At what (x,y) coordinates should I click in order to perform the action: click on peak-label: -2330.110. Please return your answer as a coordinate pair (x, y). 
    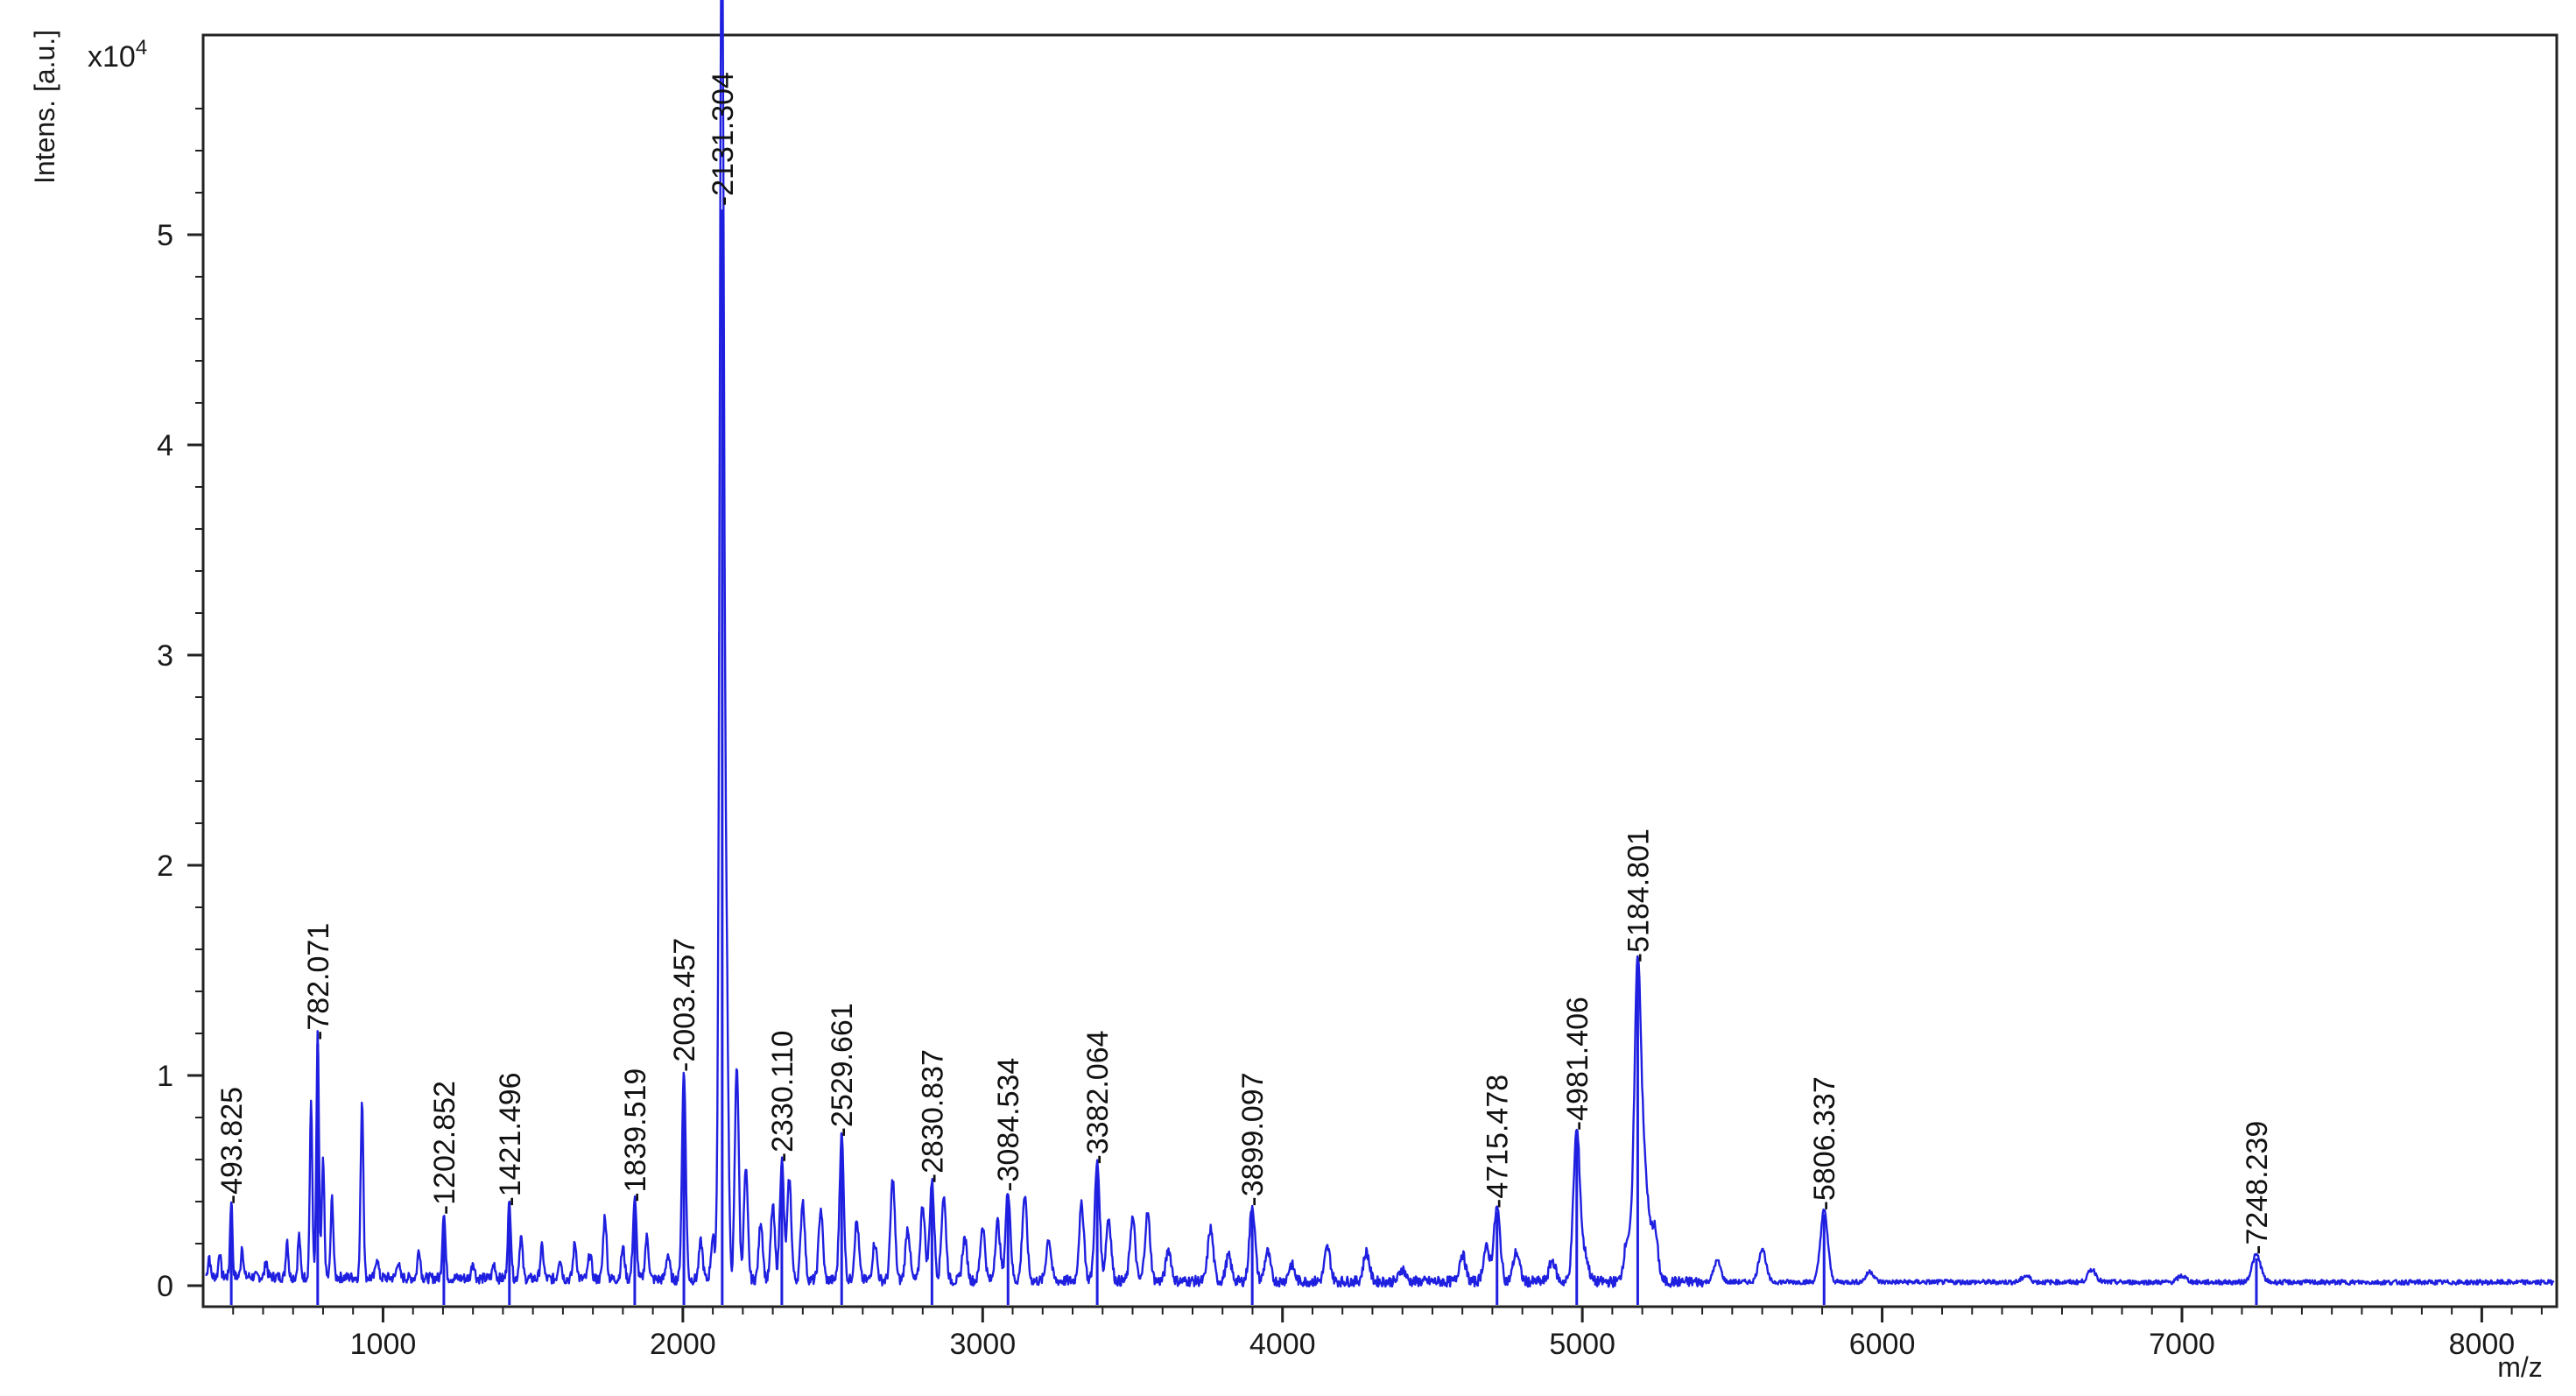
    Looking at the image, I should click on (782, 1097).